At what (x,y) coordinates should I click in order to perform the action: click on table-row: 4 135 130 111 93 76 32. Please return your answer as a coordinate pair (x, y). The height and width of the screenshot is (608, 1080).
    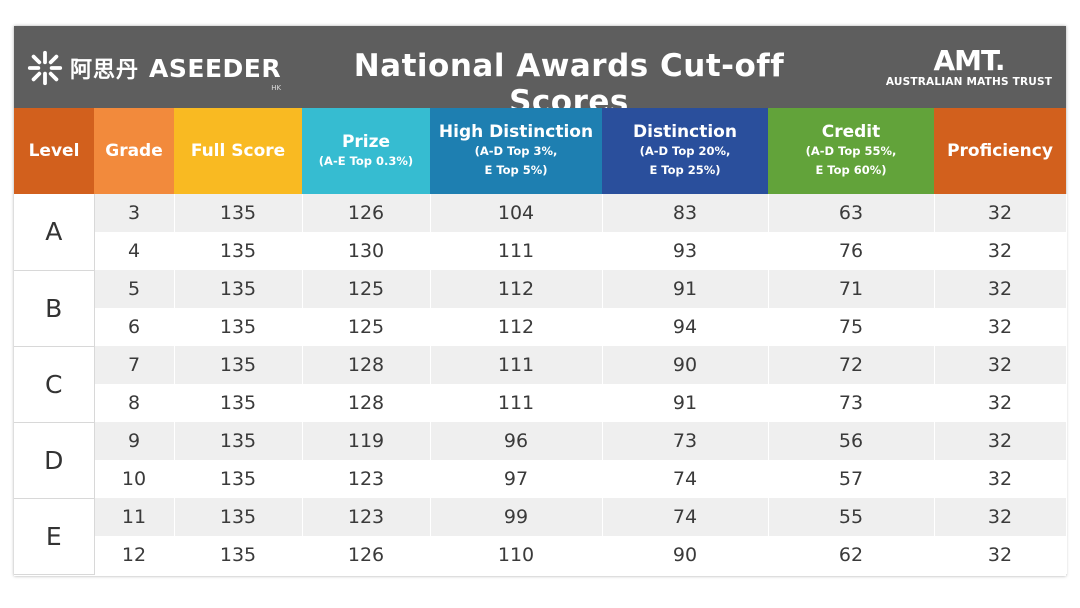
    Looking at the image, I should click on (540, 251).